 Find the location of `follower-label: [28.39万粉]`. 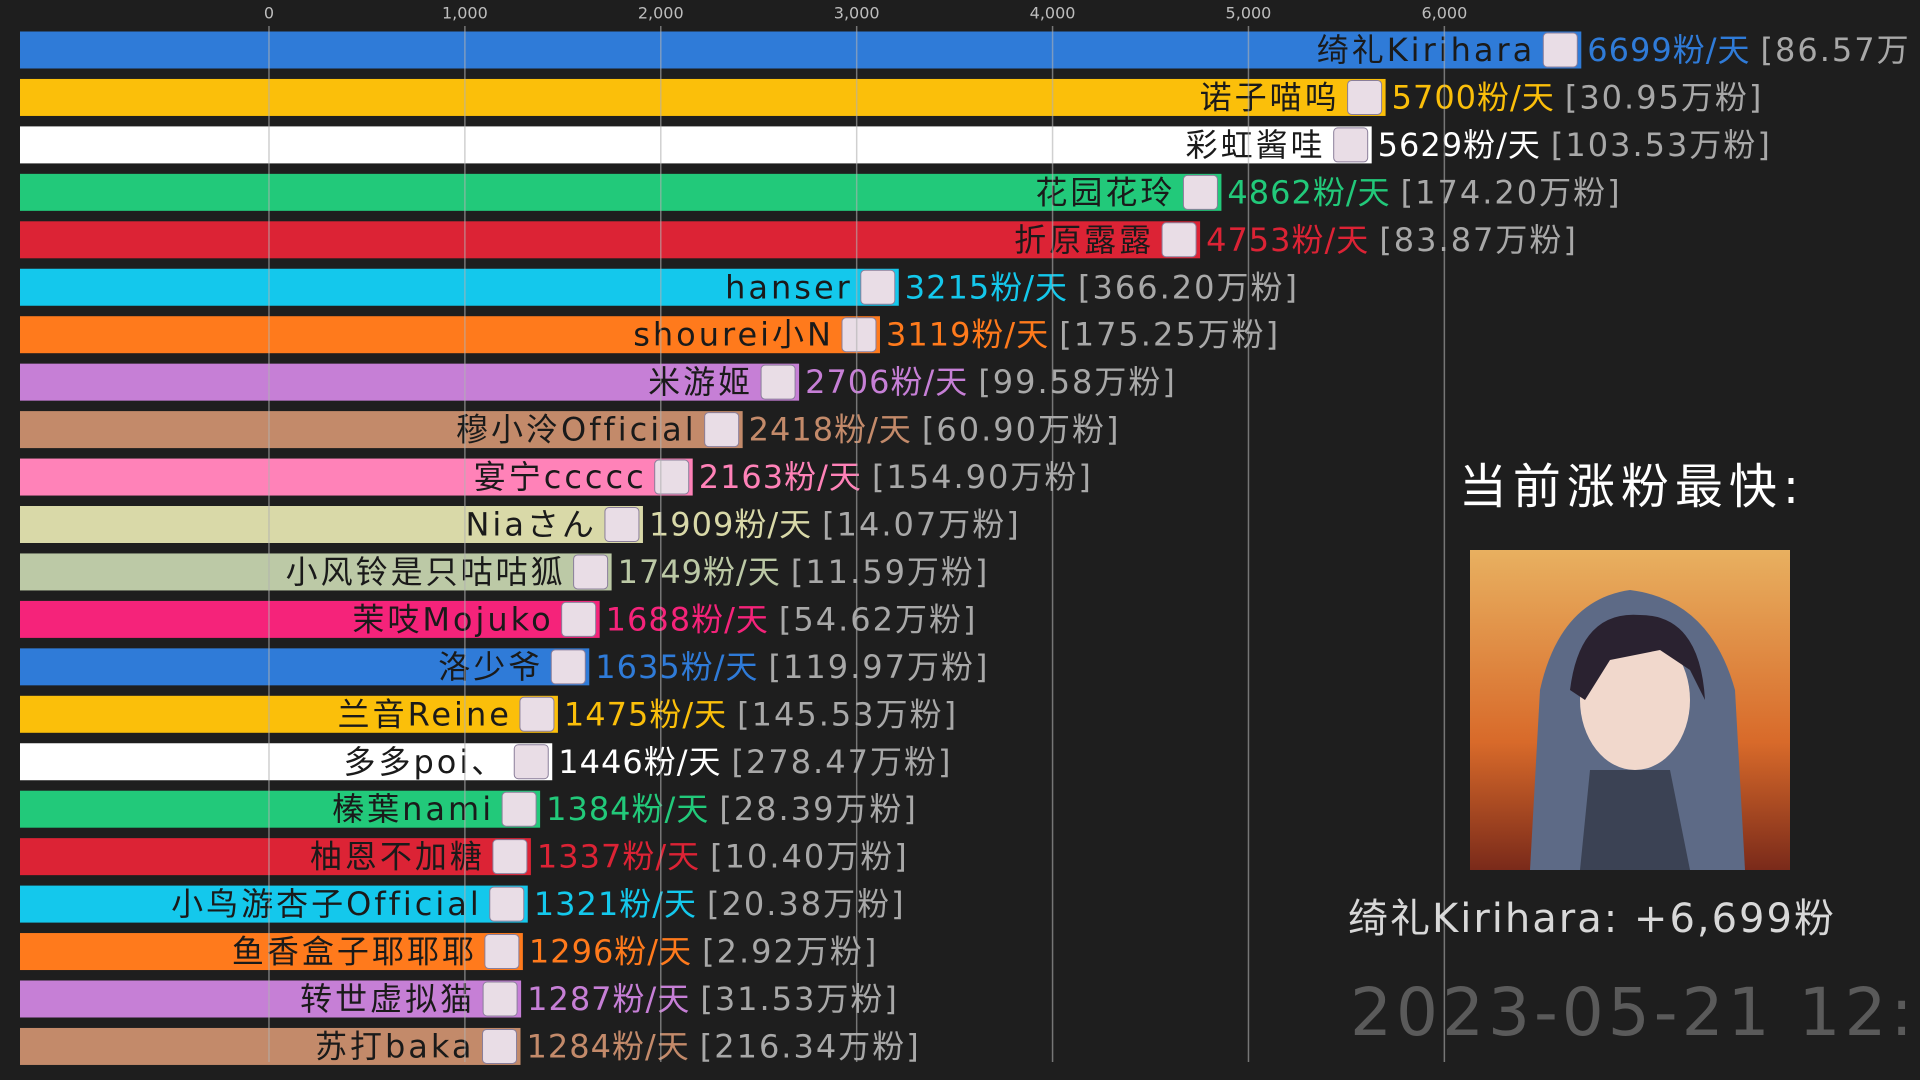

follower-label: [28.39万粉] is located at coordinates (818, 809).